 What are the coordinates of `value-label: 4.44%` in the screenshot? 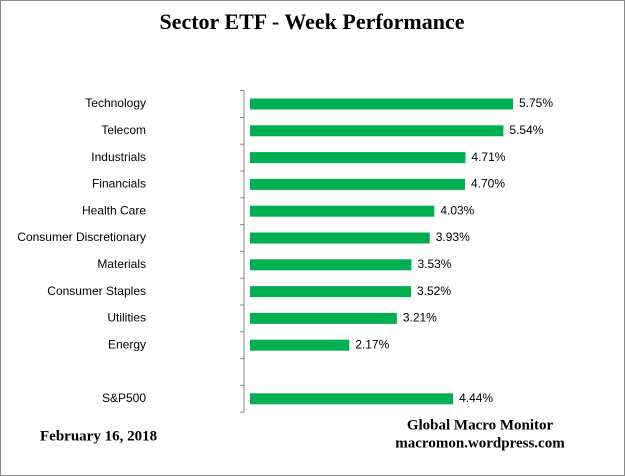 It's located at (476, 398).